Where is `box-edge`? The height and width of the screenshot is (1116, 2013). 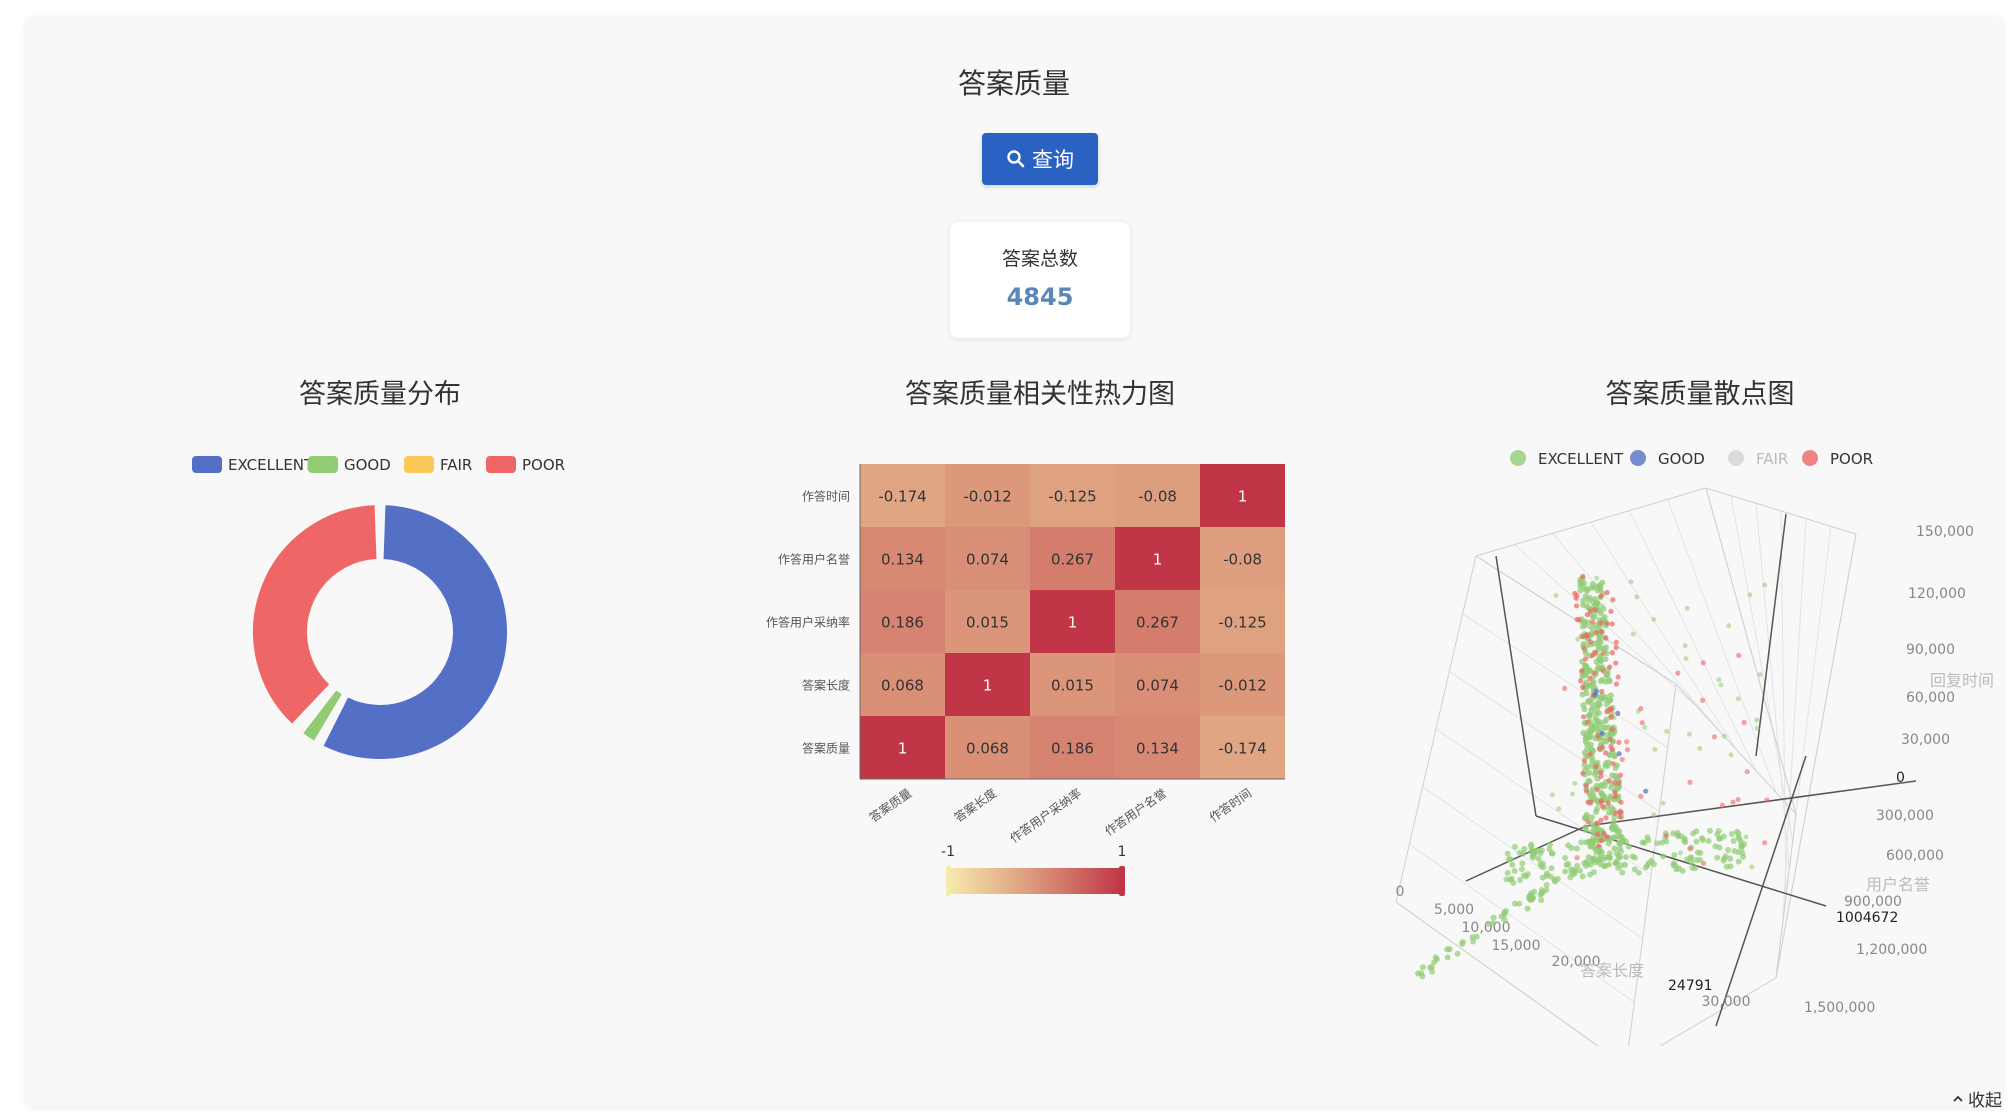 box-edge is located at coordinates (1436, 729).